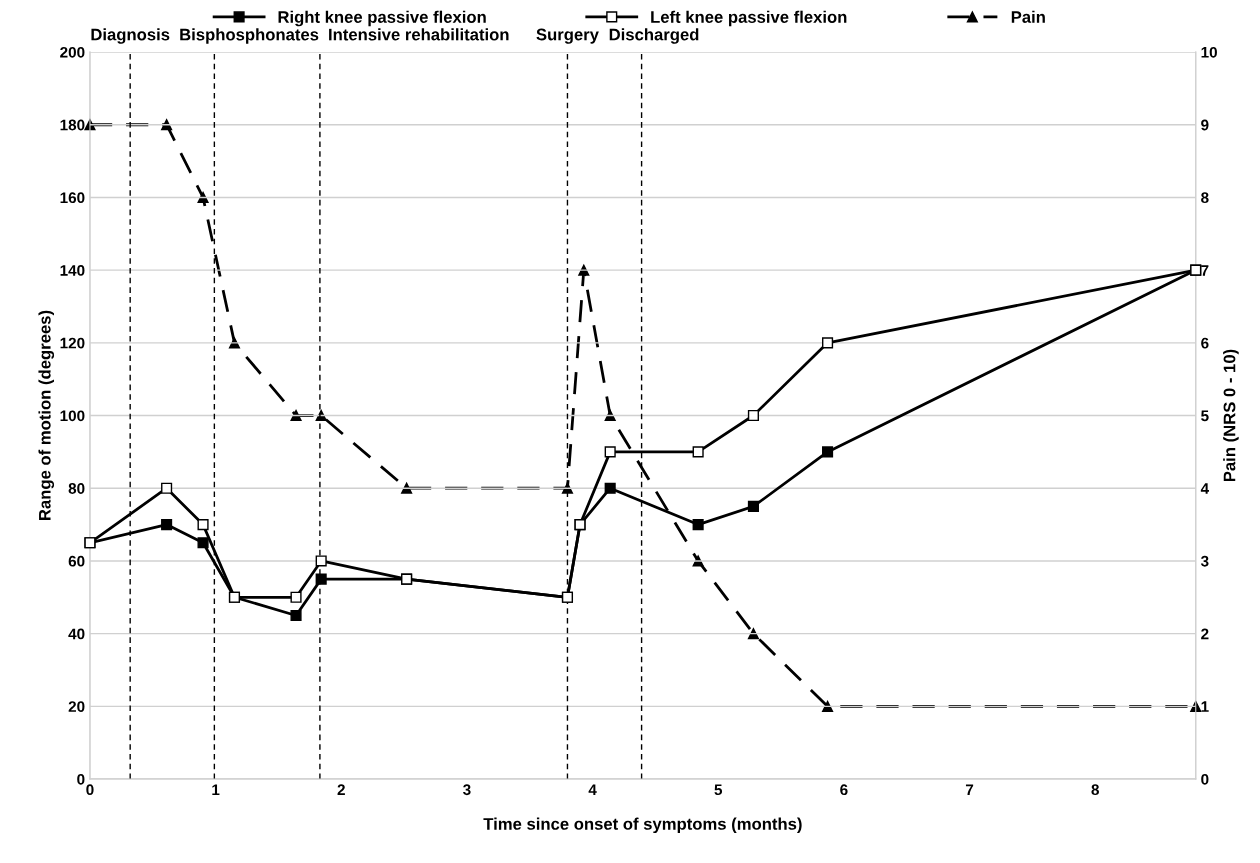  I want to click on x-tick-label: 3, so click(467, 790).